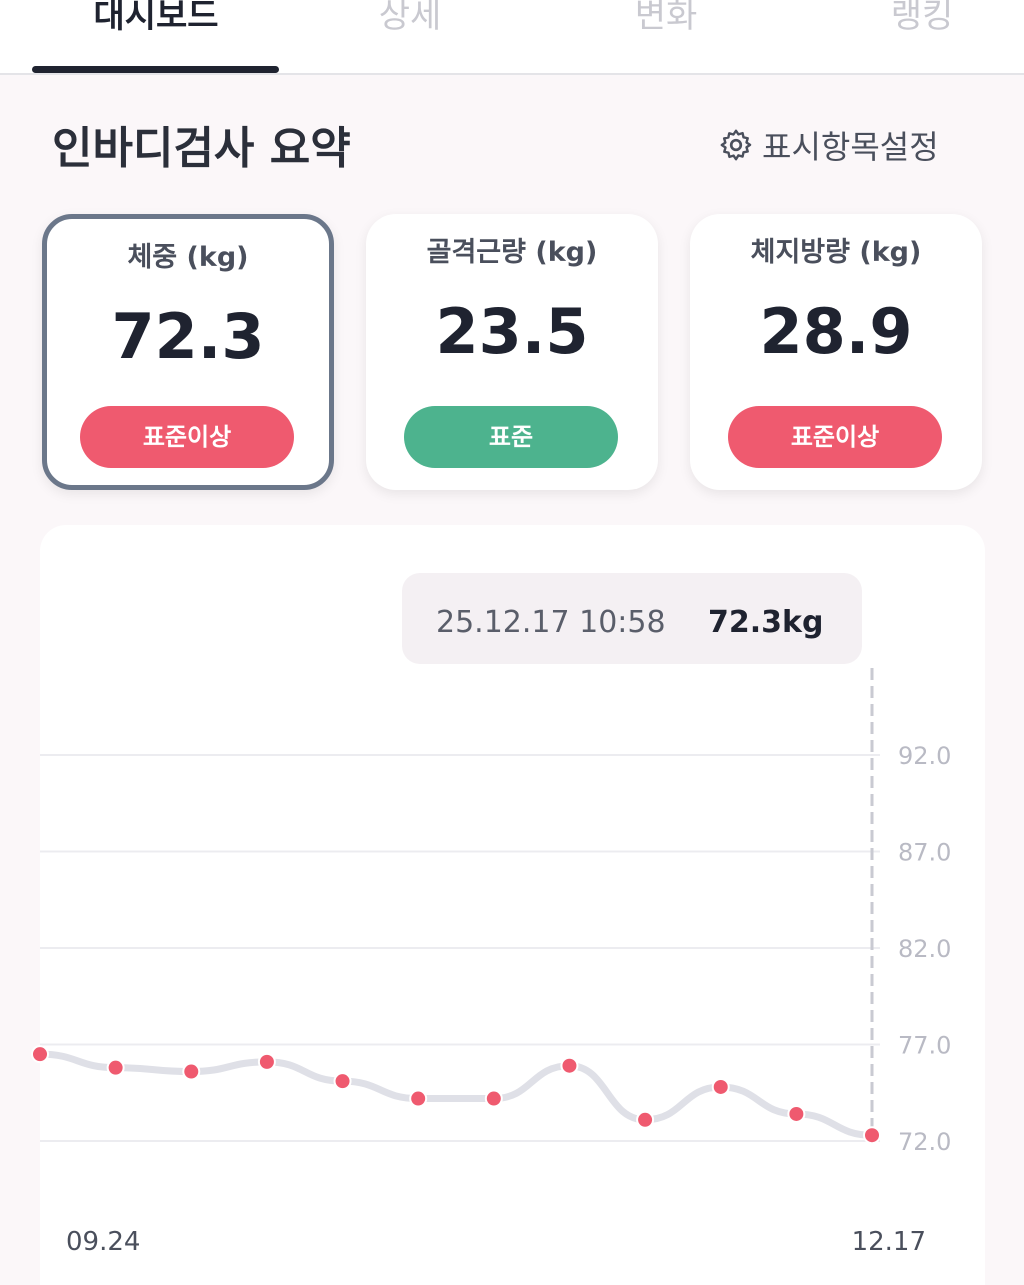  I want to click on tooltip-time: 25.12.17 10:58, so click(551, 622).